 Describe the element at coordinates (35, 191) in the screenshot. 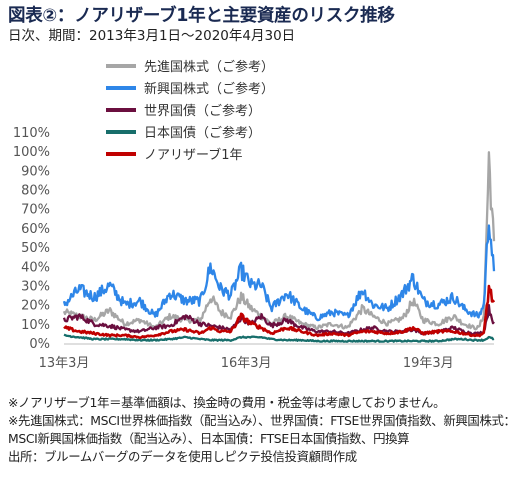

I see `y-tick-label: 80%` at that location.